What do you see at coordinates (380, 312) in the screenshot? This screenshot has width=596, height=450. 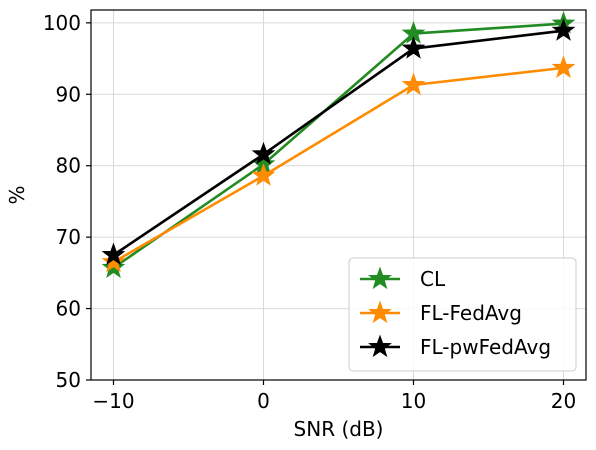 I see `legend-marker-fl-fedavg` at bounding box center [380, 312].